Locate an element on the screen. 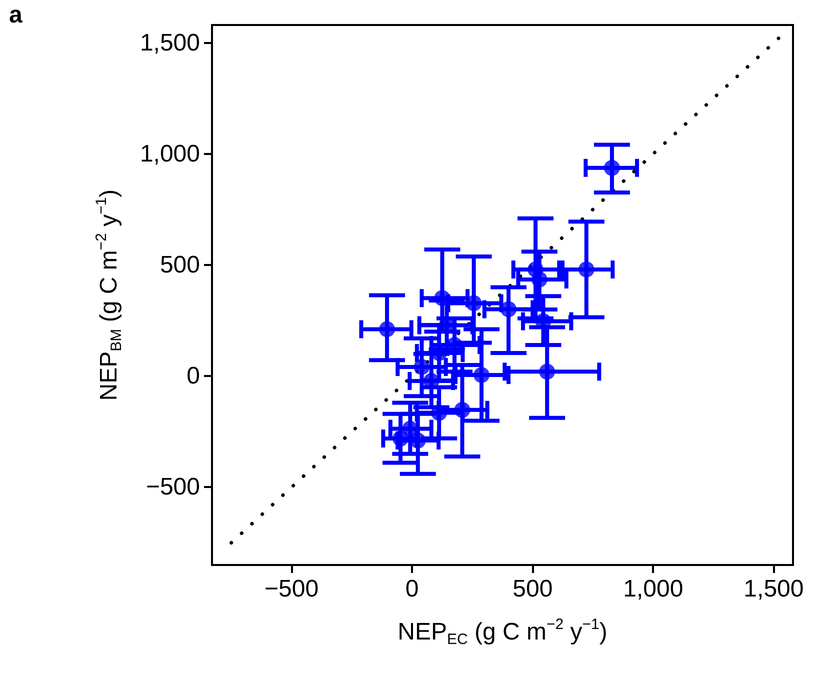 This screenshot has height=687, width=835. y-tick-label: 1,500 is located at coordinates (170, 42).